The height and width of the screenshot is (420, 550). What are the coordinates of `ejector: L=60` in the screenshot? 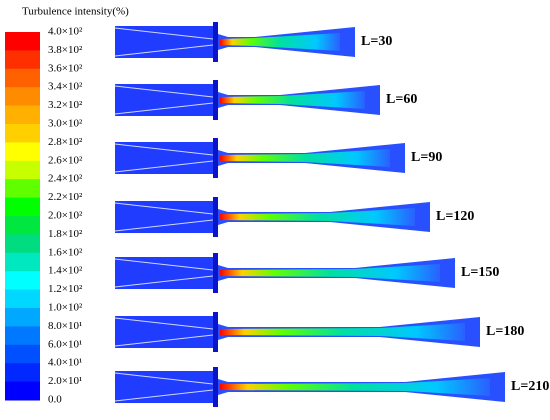 It's located at (265, 100).